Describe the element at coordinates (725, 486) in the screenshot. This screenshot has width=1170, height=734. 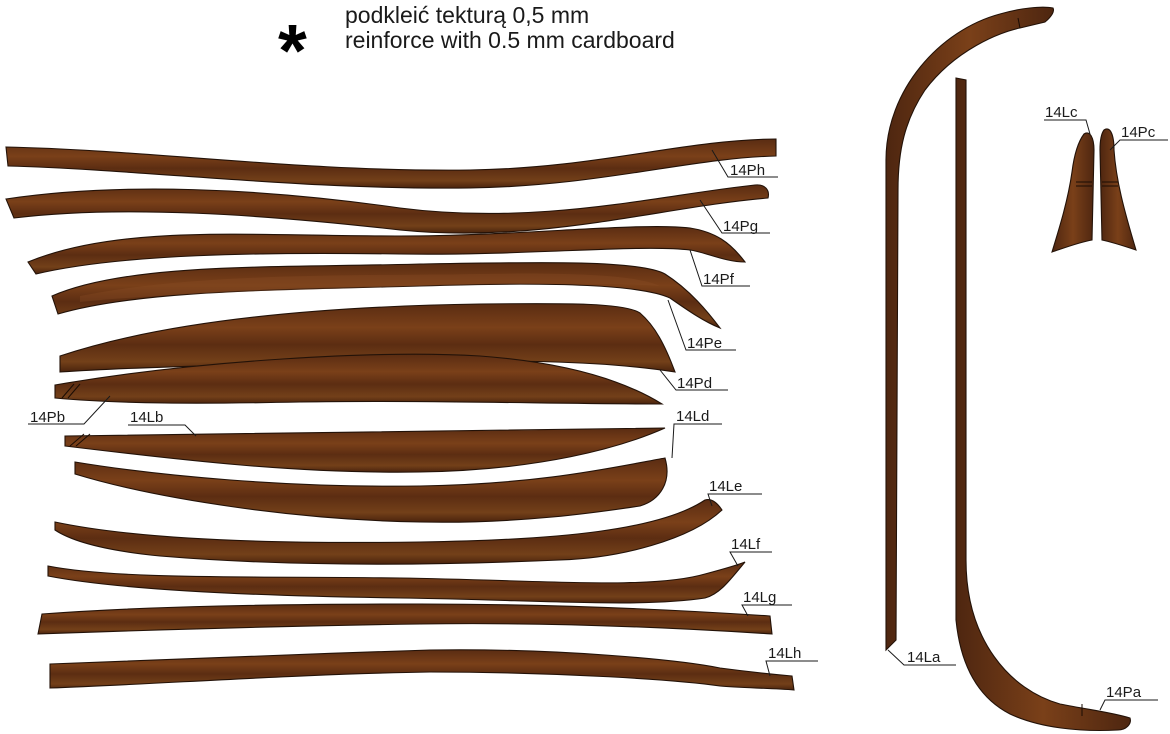
I see `label-14Le: 14Le` at that location.